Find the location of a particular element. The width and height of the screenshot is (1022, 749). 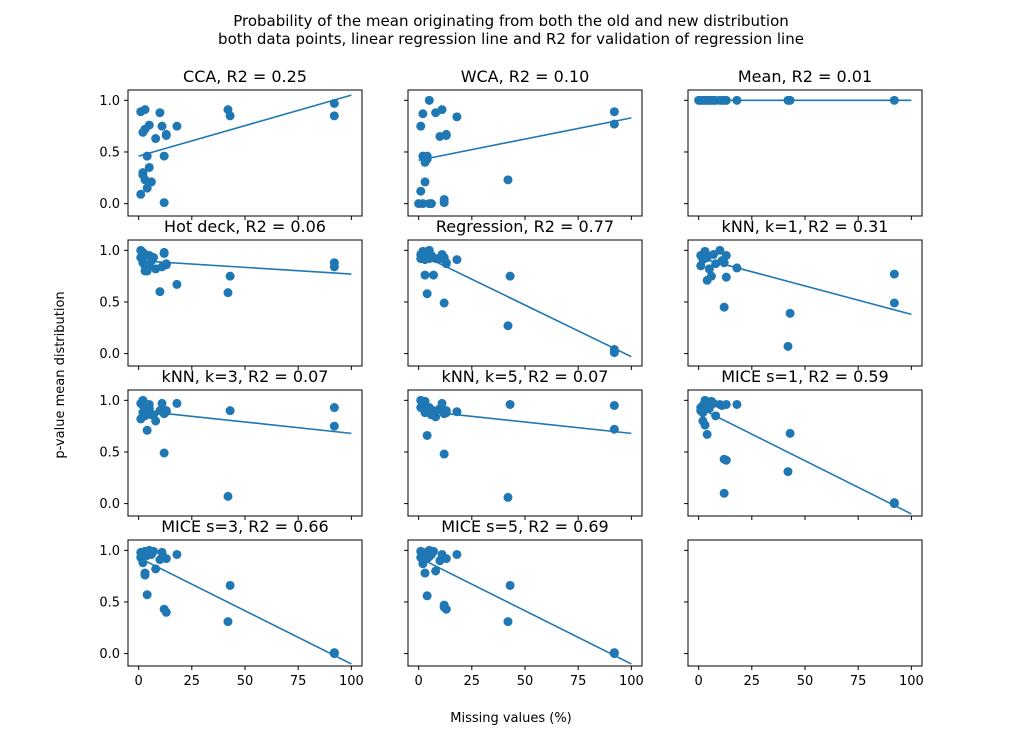

x-axis-label: Missing values (%) is located at coordinates (511, 718).